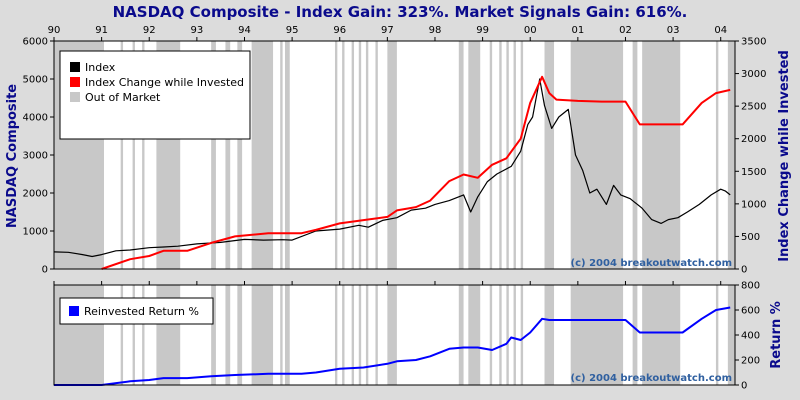 Image resolution: width=800 pixels, height=400 pixels. What do you see at coordinates (784, 156) in the screenshot?
I see `right-axis-title: Index Change while Invested` at bounding box center [784, 156].